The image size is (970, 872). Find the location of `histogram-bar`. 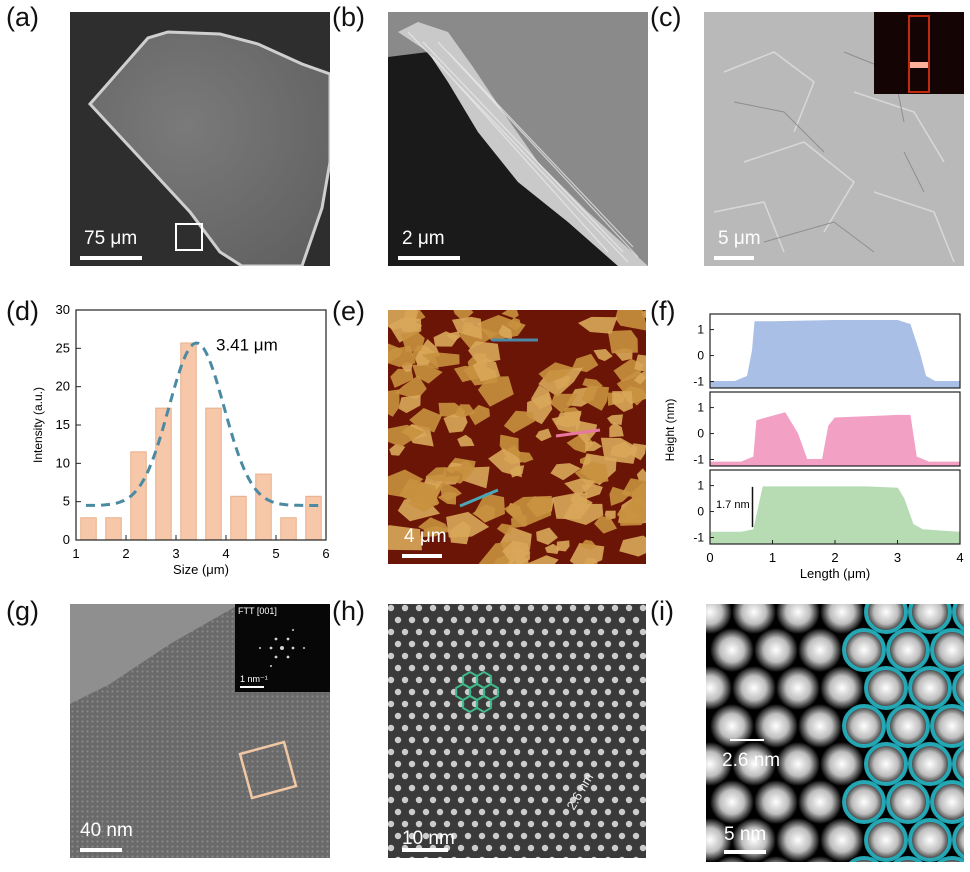

histogram-bar is located at coordinates (188, 441).